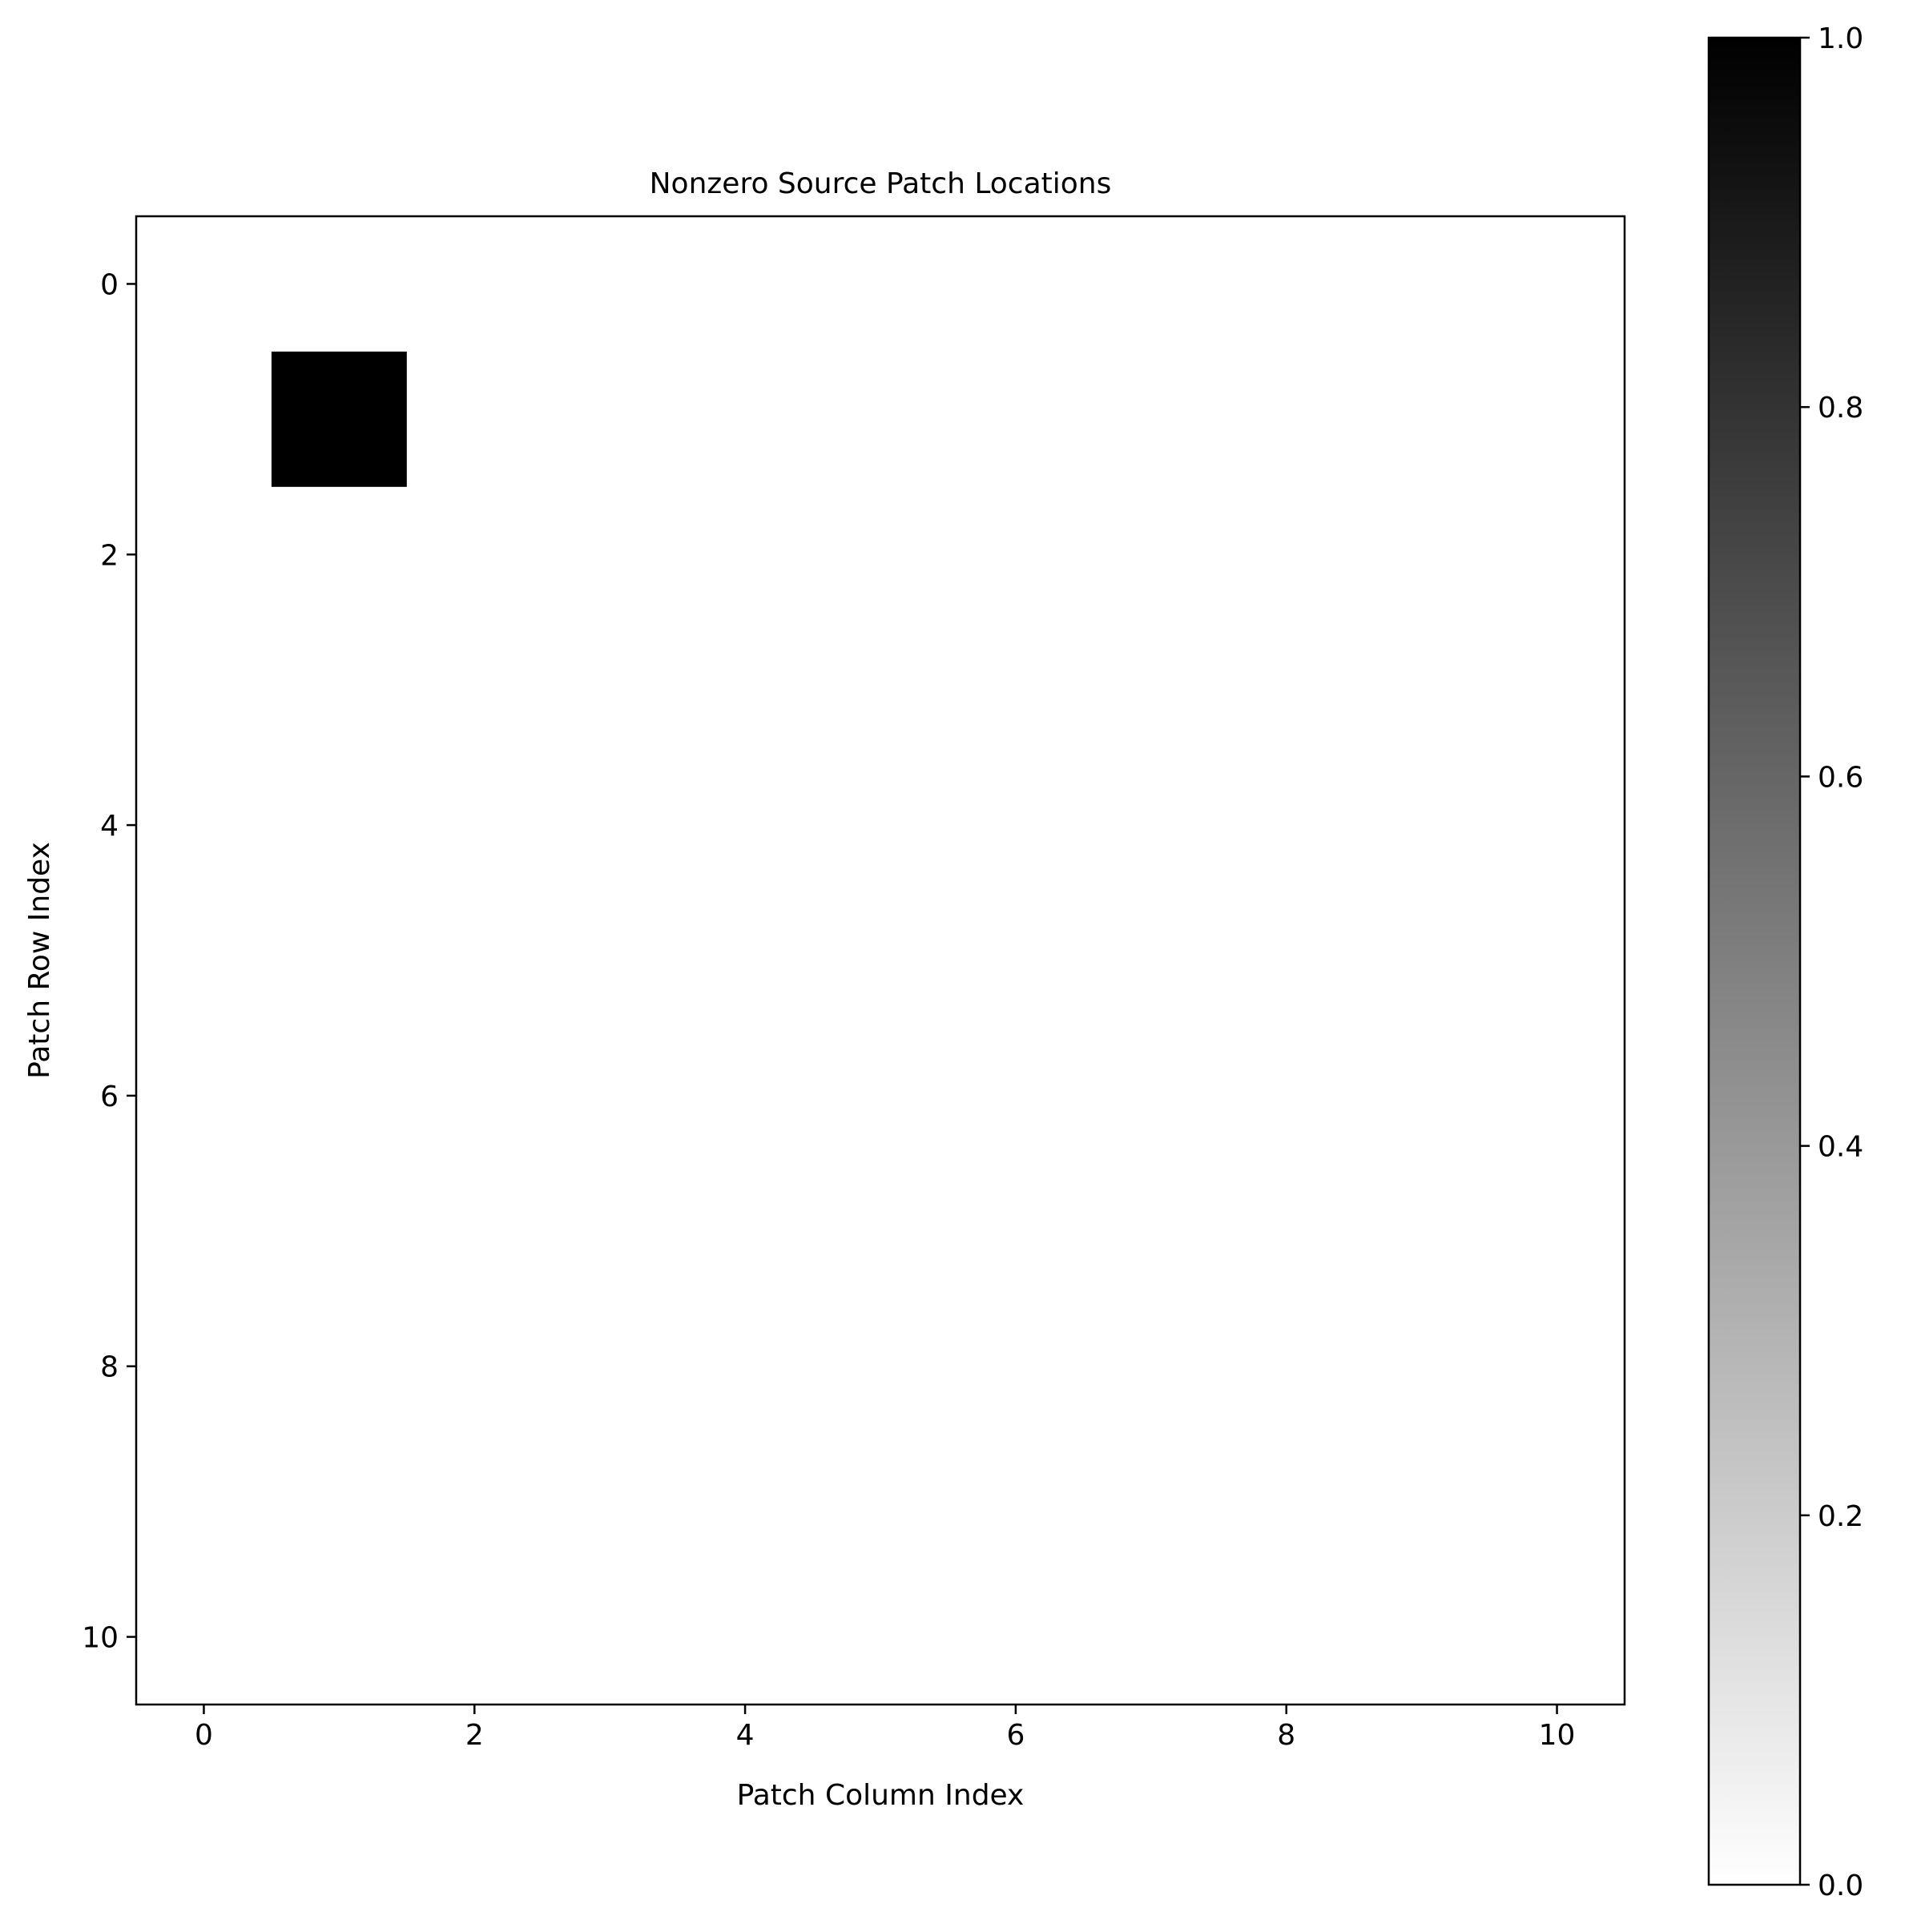 The height and width of the screenshot is (1932, 1913). Describe the element at coordinates (109, 962) in the screenshot. I see `y-axis-ticks: 0 2 4 6 8 10` at that location.